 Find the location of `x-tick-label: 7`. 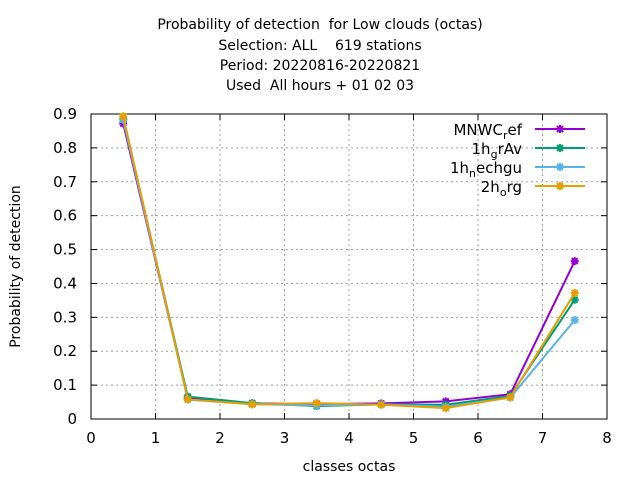

x-tick-label: 7 is located at coordinates (543, 438).